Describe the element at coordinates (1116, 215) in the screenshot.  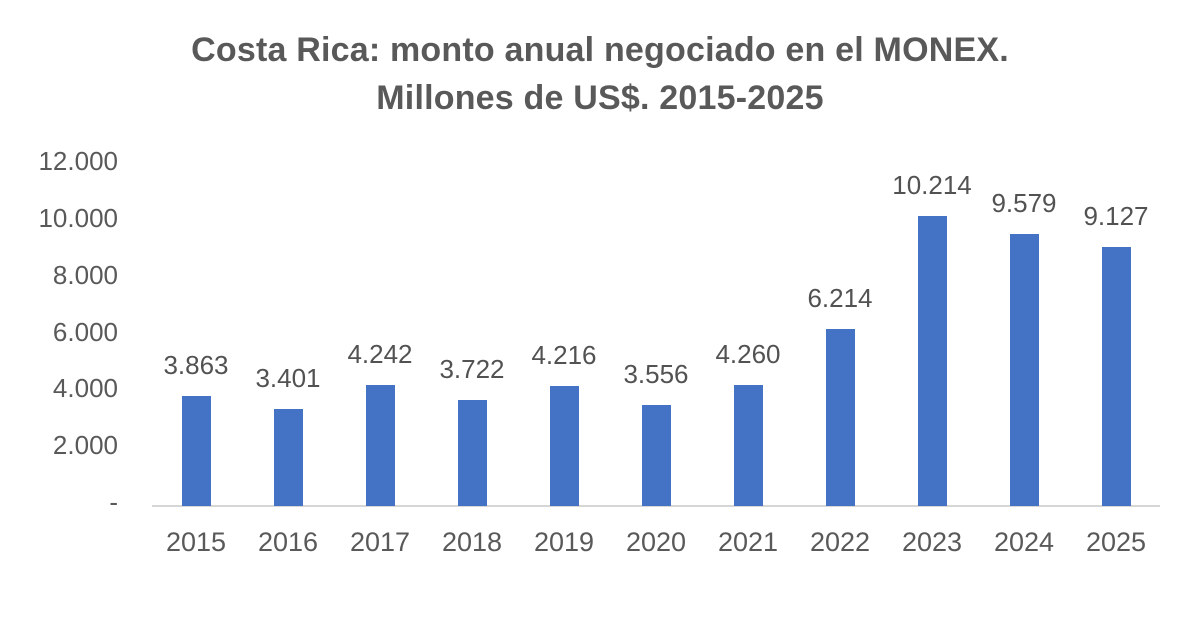
I see `bar-value-label: 9.127` at that location.